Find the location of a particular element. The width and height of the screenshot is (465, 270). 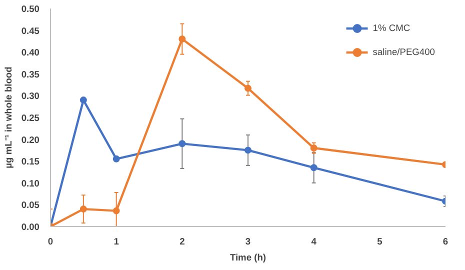

x-tick-label: 0 is located at coordinates (51, 241).